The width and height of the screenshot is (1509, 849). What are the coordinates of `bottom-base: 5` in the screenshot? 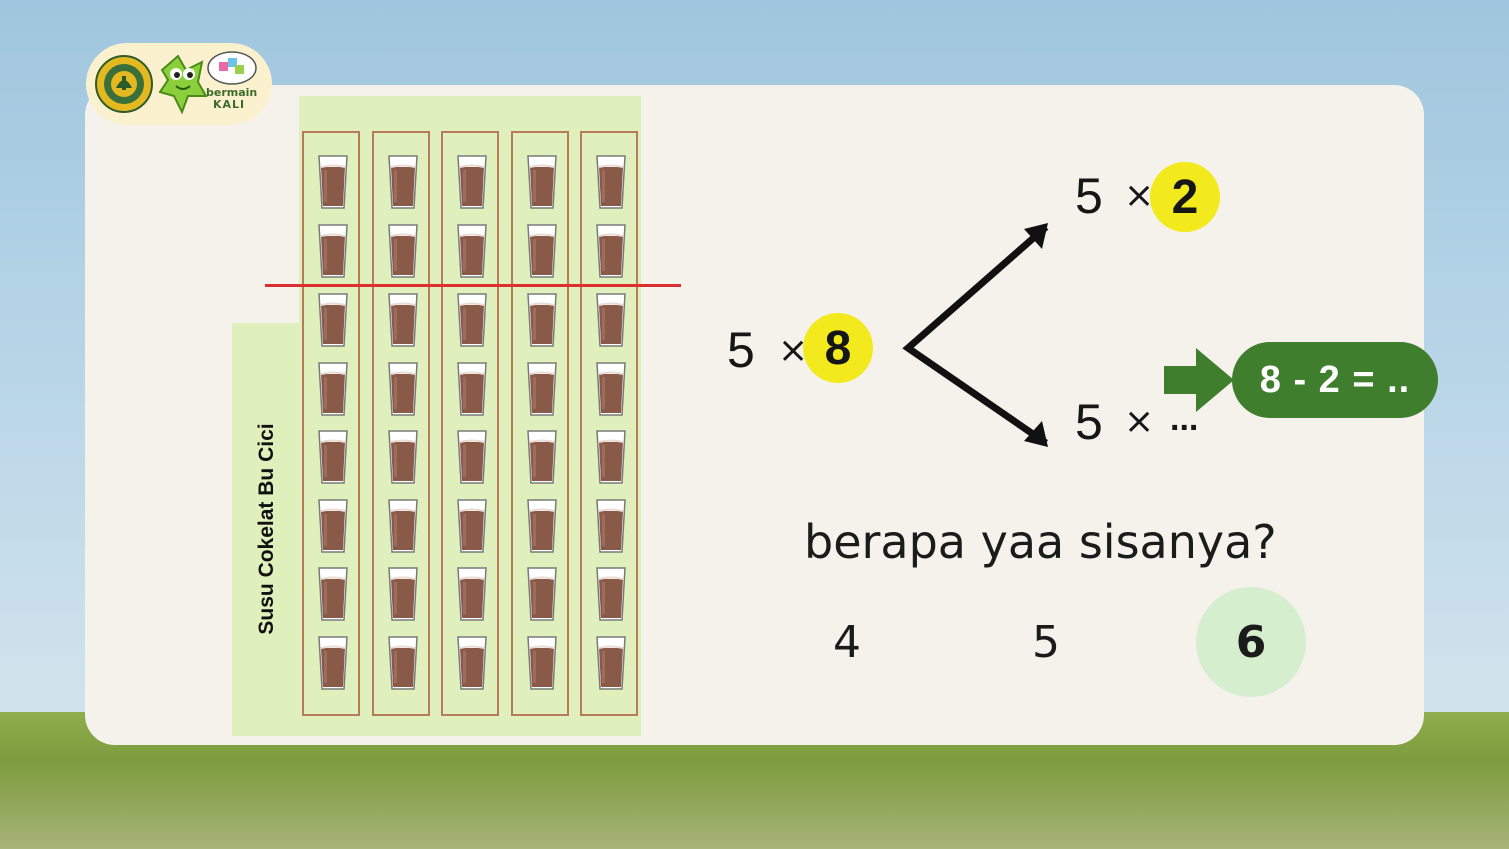 It's located at (1089, 422).